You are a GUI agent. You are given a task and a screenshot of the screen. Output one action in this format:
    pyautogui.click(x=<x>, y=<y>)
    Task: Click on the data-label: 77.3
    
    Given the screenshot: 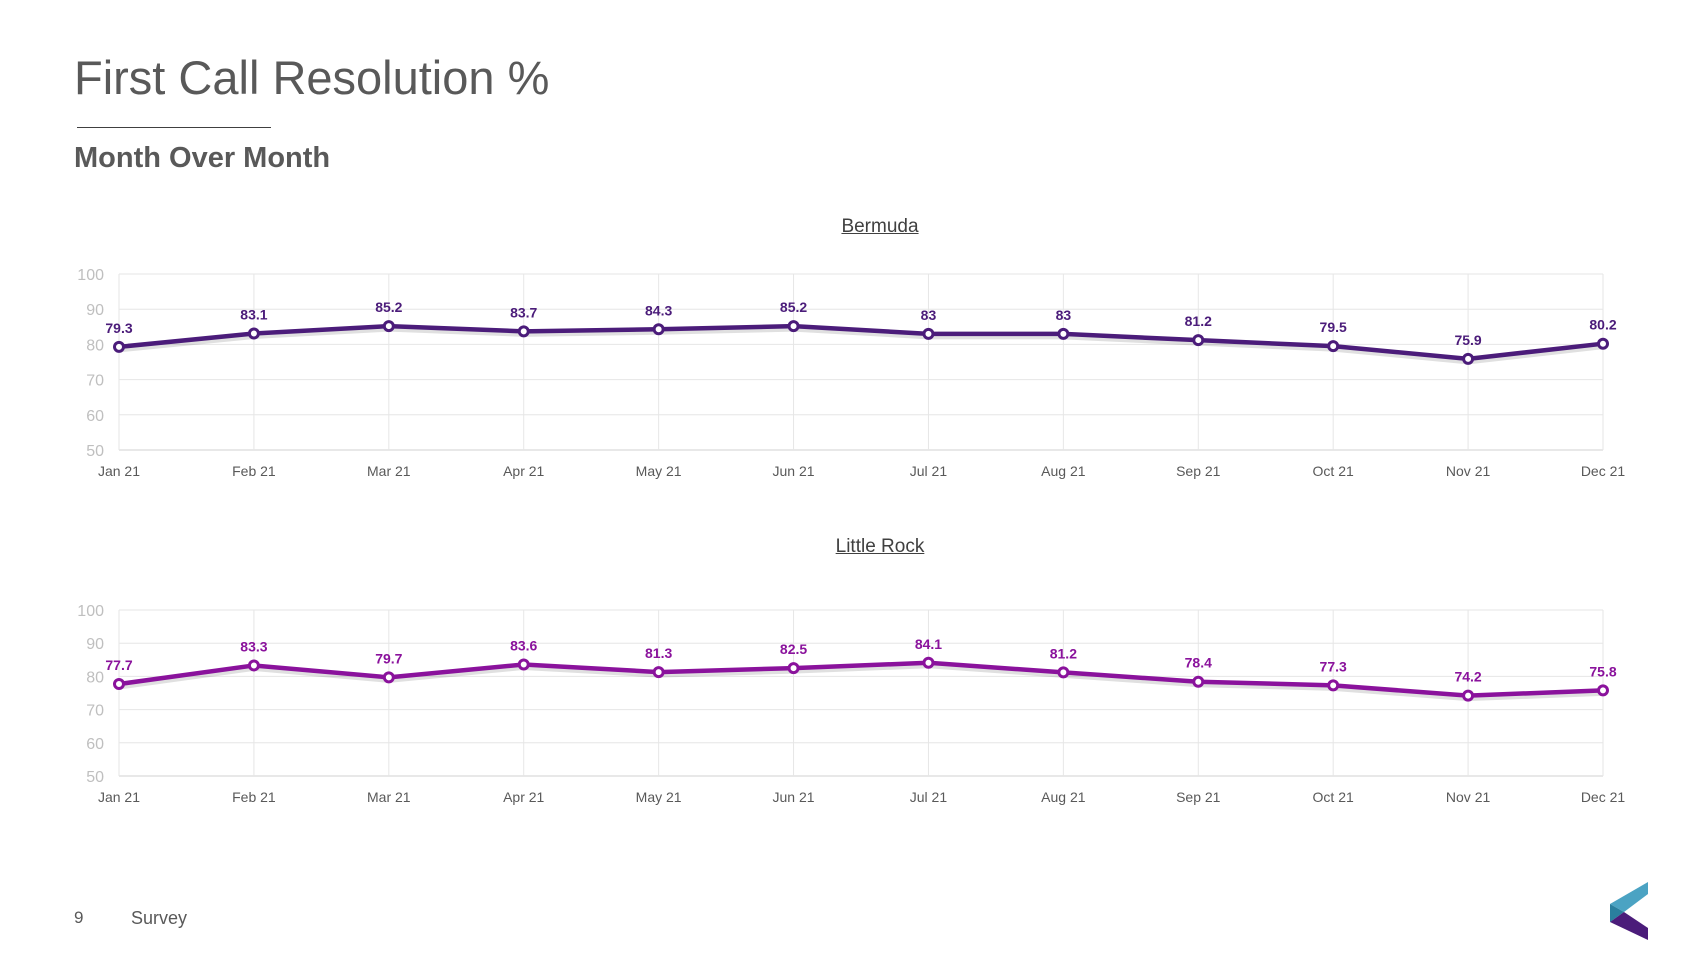 What is the action you would take?
    pyautogui.click(x=1333, y=666)
    